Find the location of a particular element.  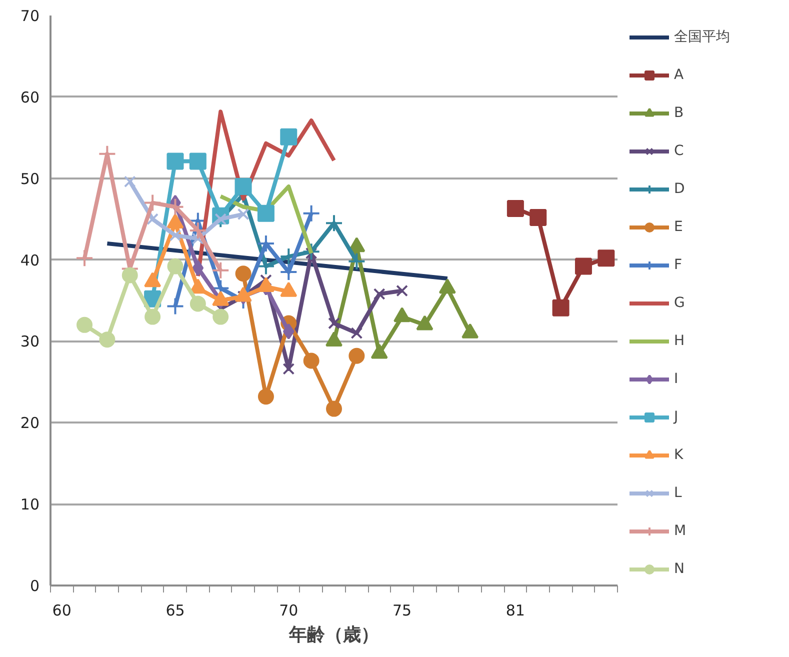

legend-label: I is located at coordinates (677, 379).